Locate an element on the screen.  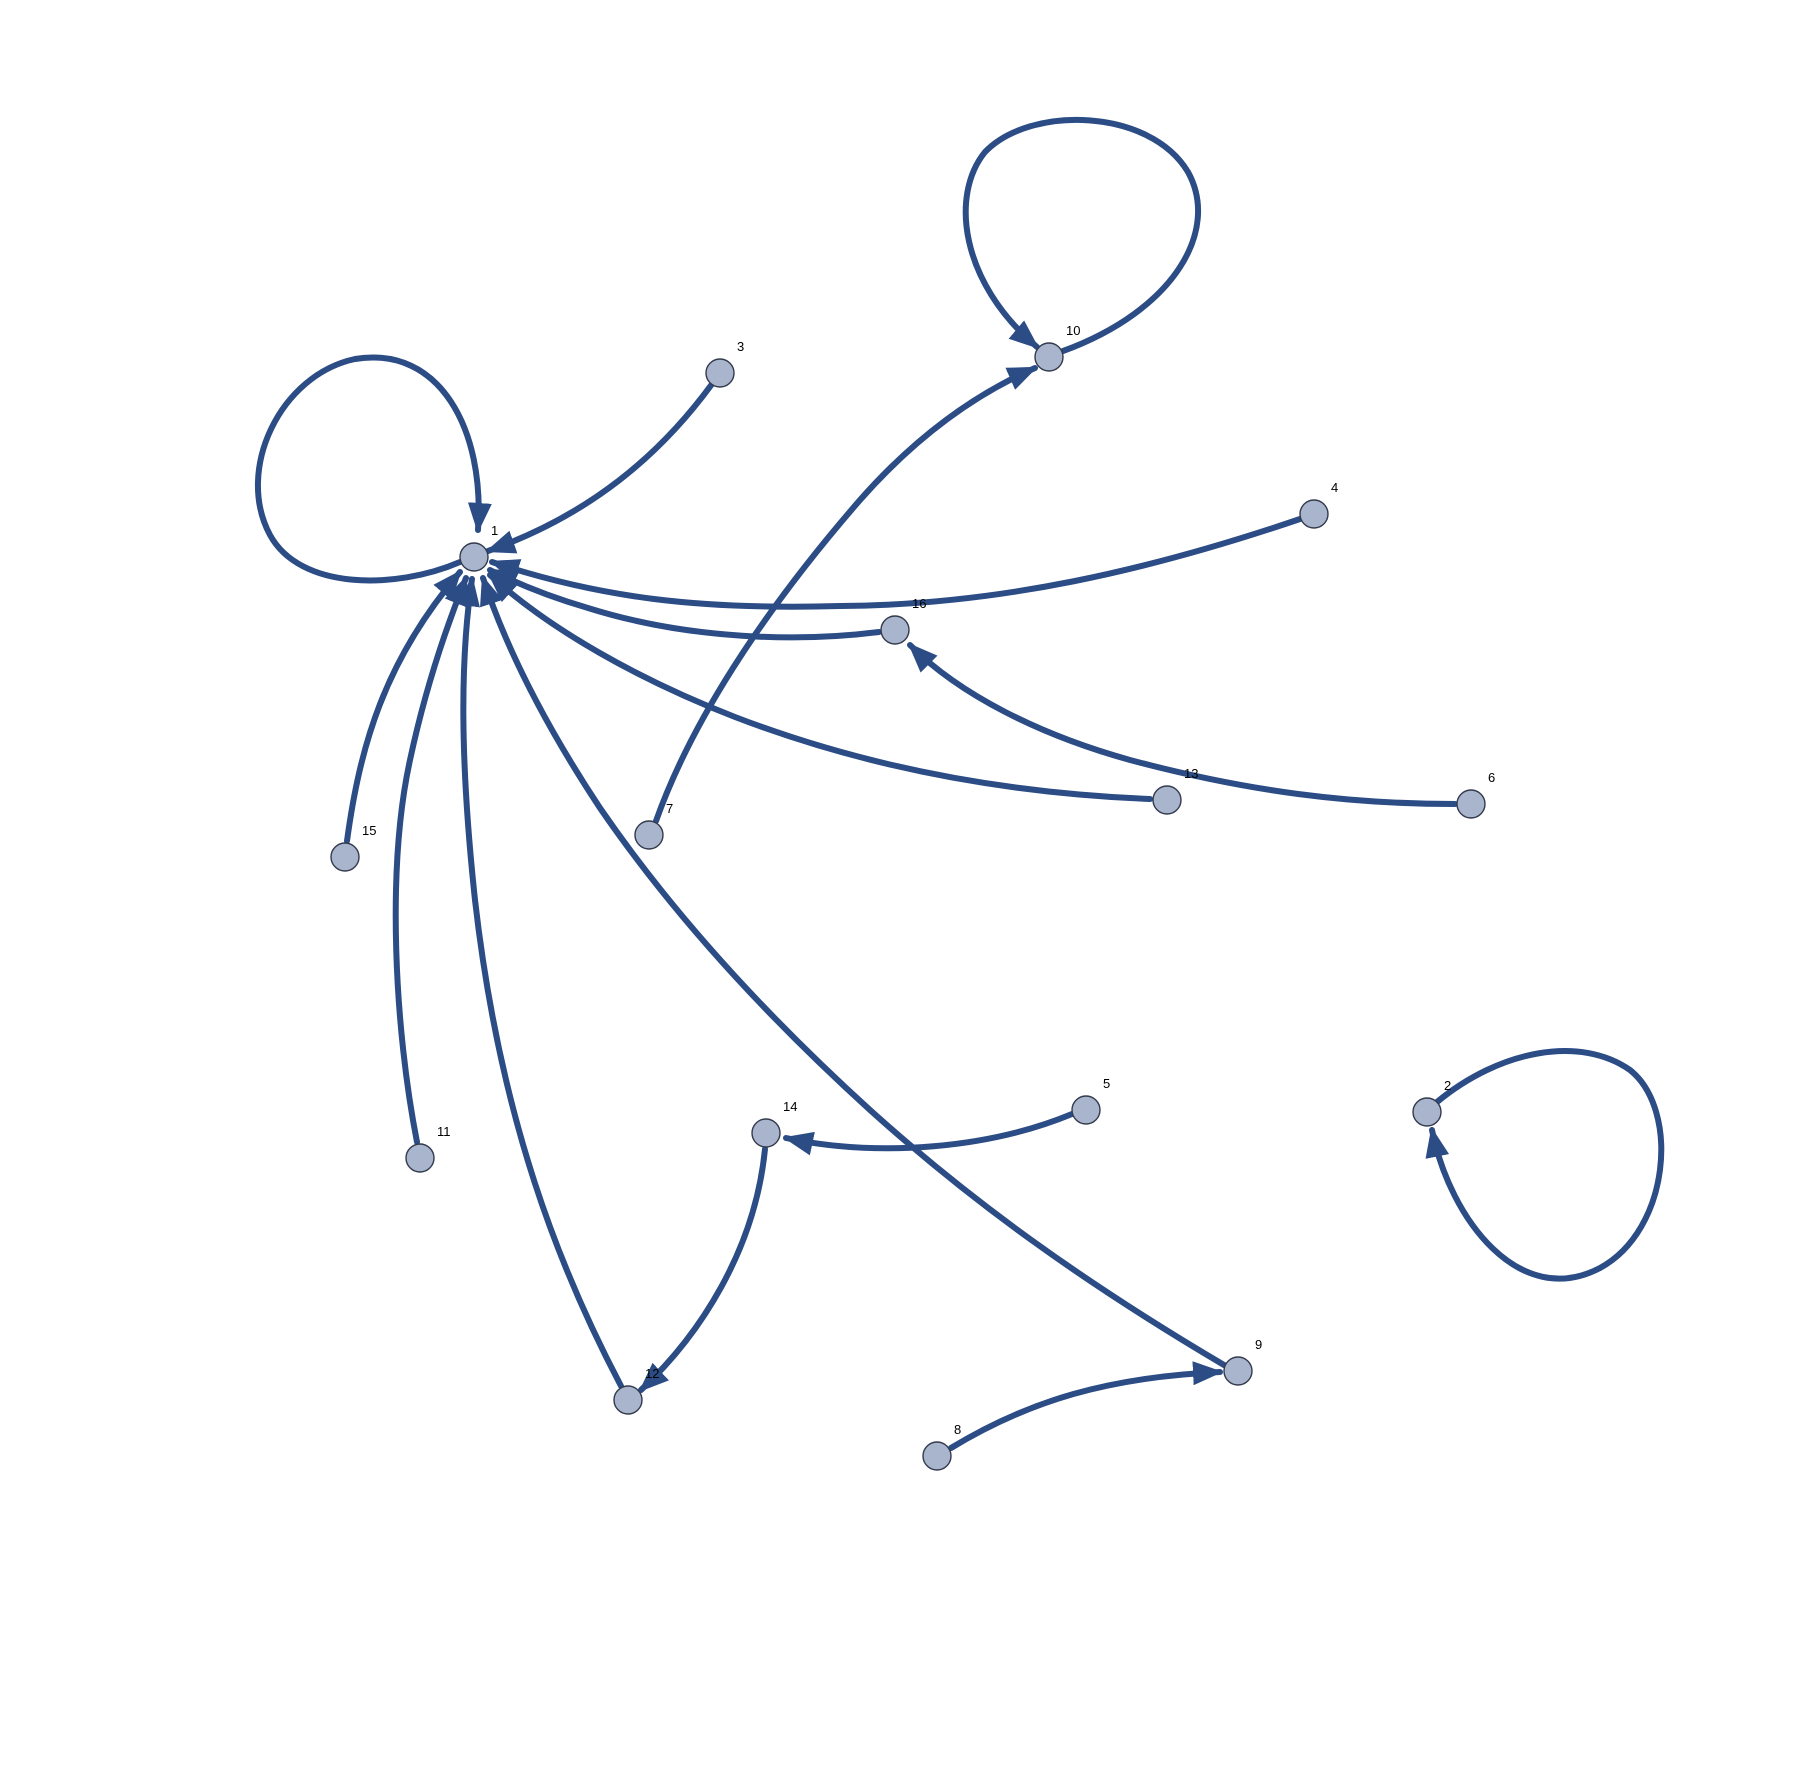
node-label: 14 is located at coordinates (790, 1106).